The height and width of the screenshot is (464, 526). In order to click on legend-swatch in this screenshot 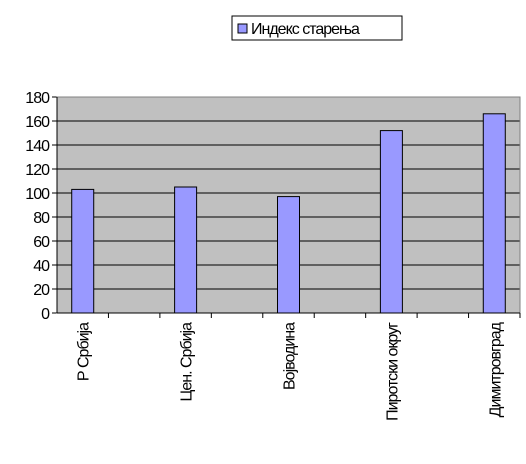, I will do `click(242, 28)`.